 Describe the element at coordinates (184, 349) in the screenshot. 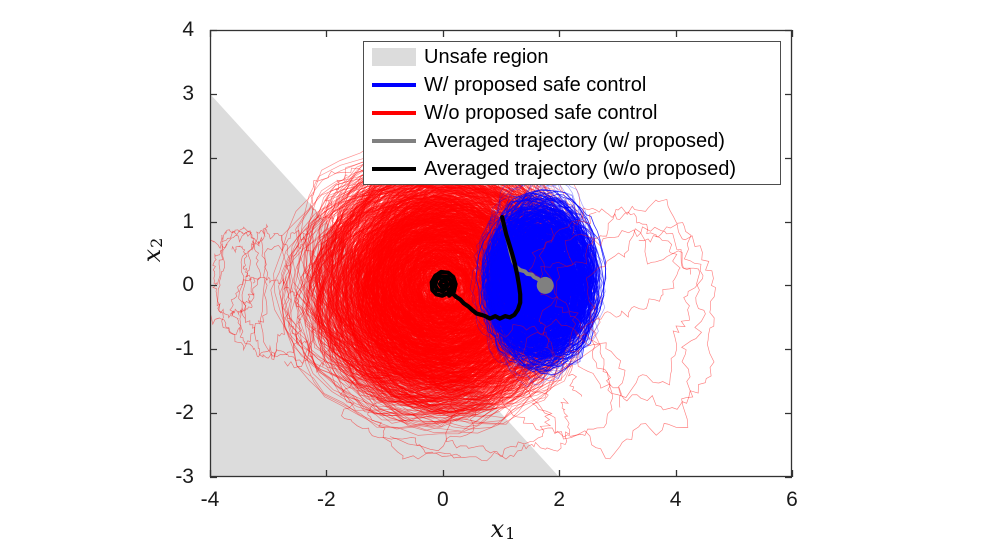

I see `y-tick-label: -1` at that location.